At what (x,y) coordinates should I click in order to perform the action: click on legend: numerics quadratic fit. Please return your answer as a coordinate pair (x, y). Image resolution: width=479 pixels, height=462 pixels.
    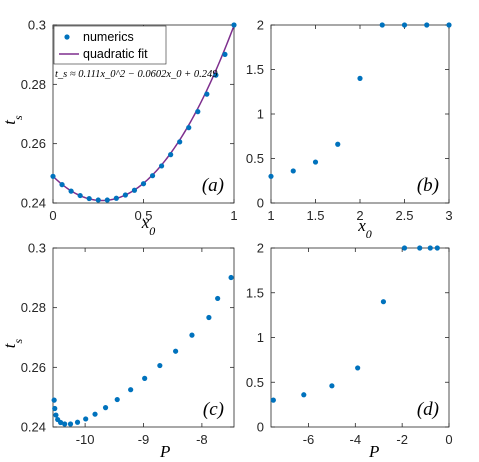
    Looking at the image, I should click on (110, 45).